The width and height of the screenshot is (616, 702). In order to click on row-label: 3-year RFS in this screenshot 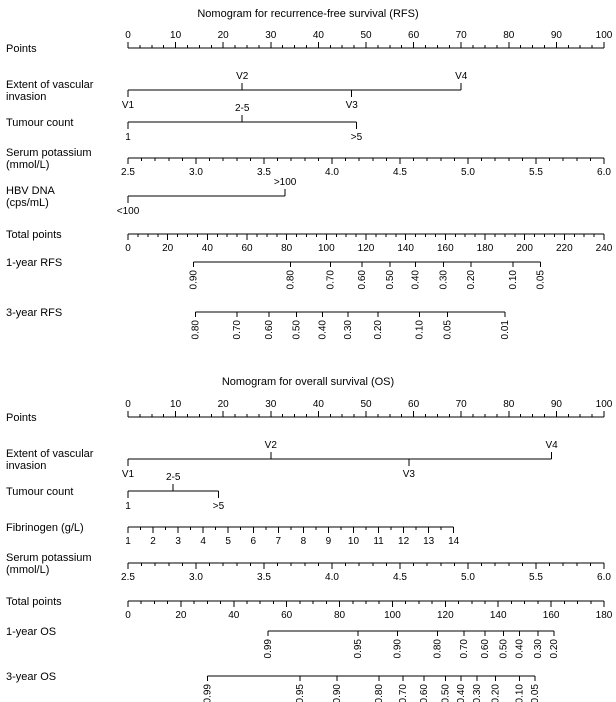, I will do `click(34, 313)`.